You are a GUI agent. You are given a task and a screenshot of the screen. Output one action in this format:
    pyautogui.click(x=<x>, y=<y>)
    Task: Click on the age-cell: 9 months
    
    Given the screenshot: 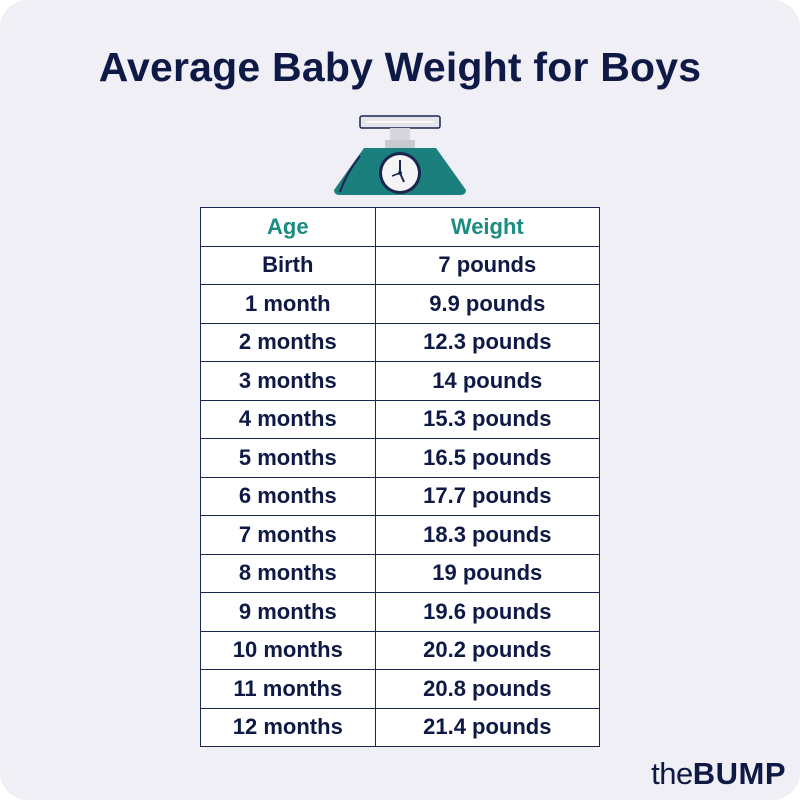 What is the action you would take?
    pyautogui.click(x=288, y=612)
    